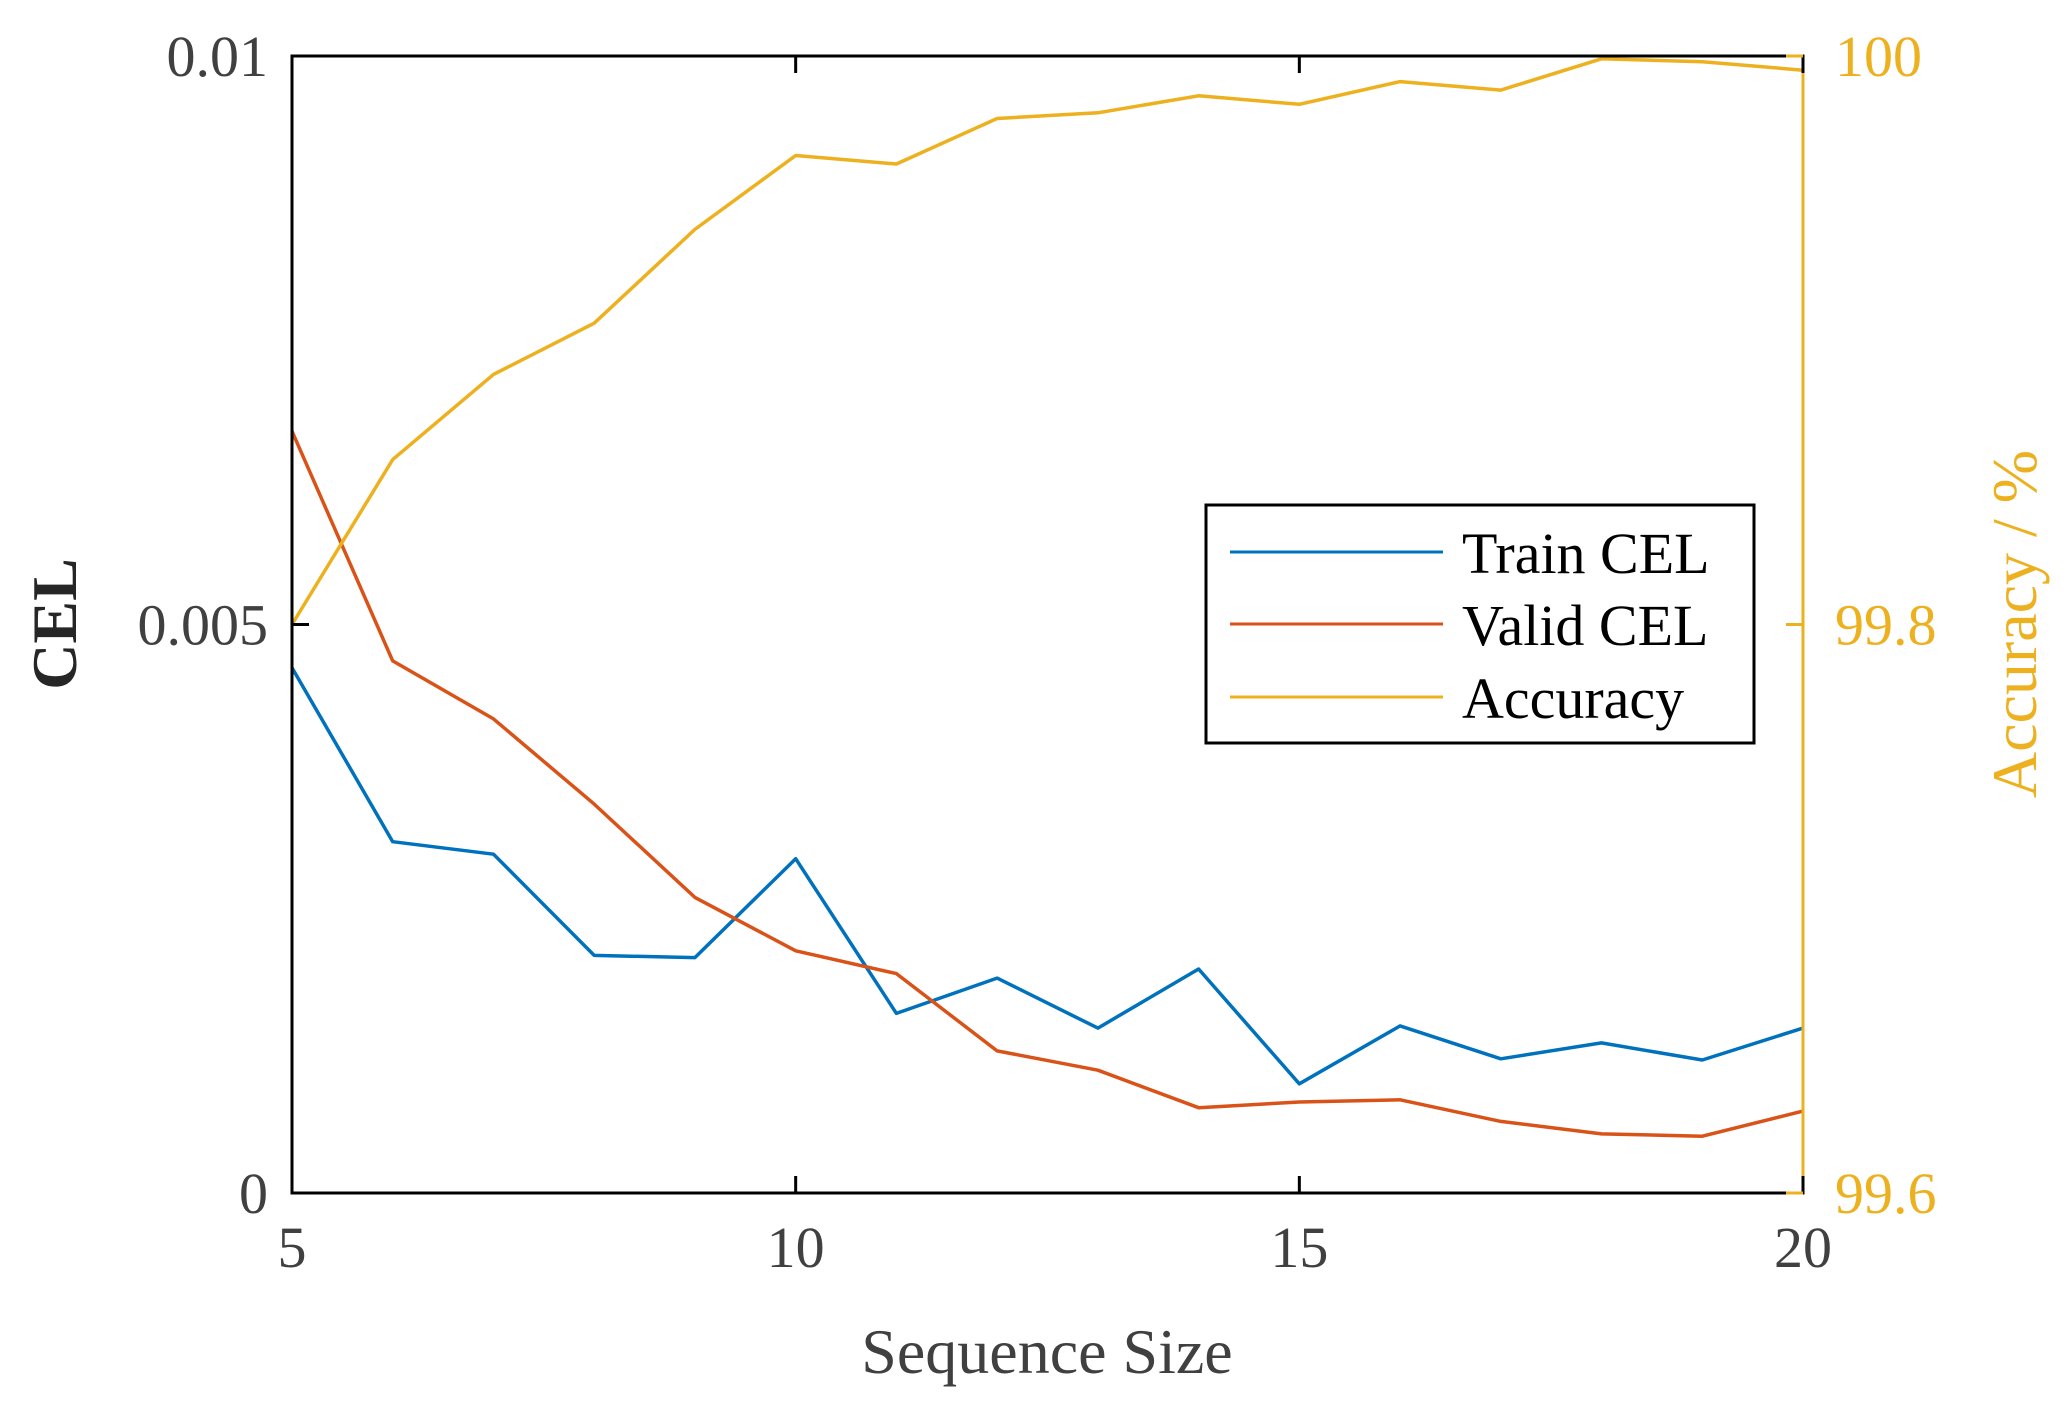 Image resolution: width=2071 pixels, height=1409 pixels. What do you see at coordinates (292, 1247) in the screenshot?
I see `x-tick-label: 5` at bounding box center [292, 1247].